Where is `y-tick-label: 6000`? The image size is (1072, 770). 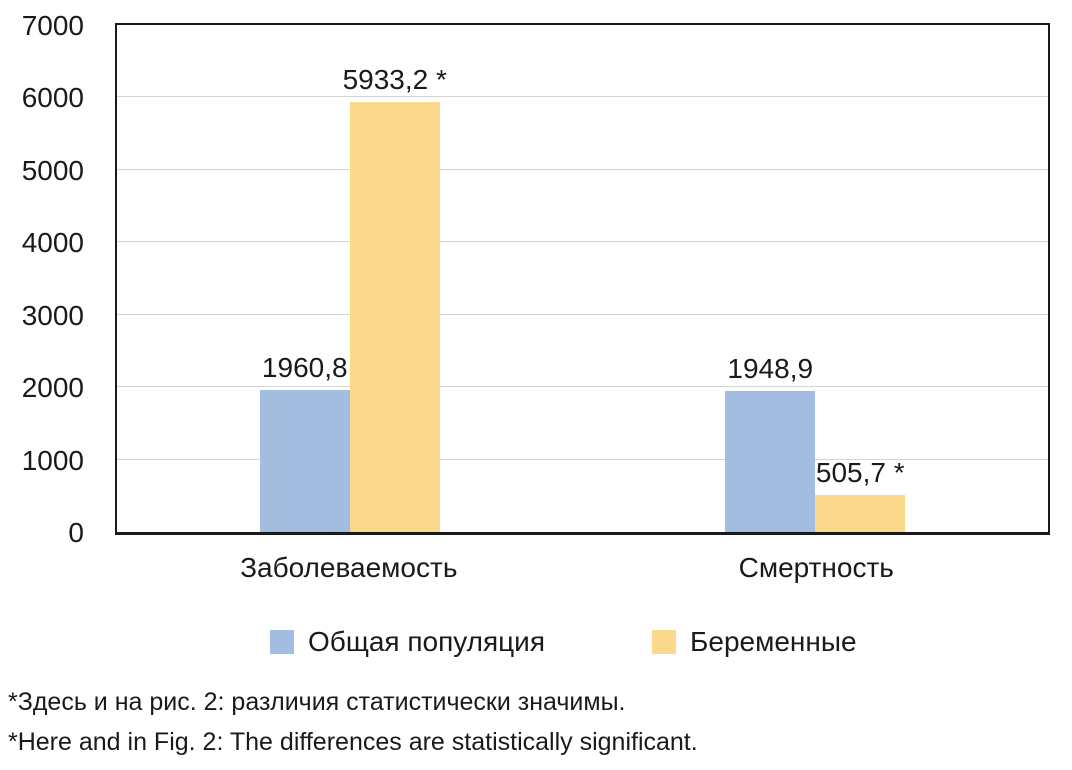 y-tick-label: 6000 is located at coordinates (52, 98).